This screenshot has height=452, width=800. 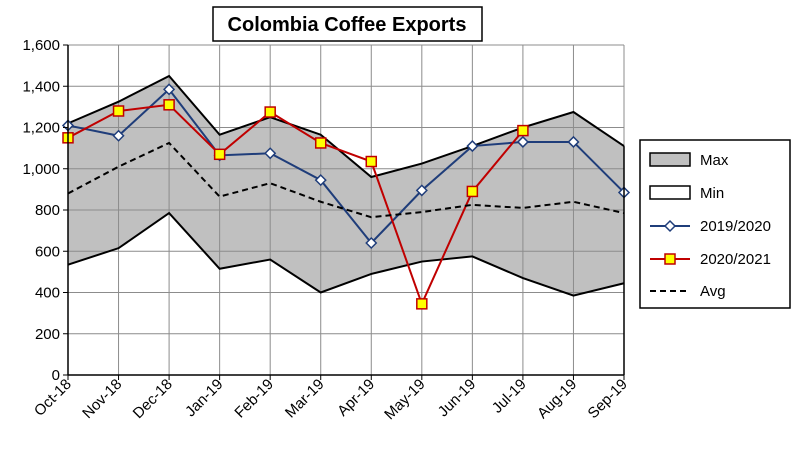 What do you see at coordinates (346, 180) in the screenshot?
I see `series-line-avg` at bounding box center [346, 180].